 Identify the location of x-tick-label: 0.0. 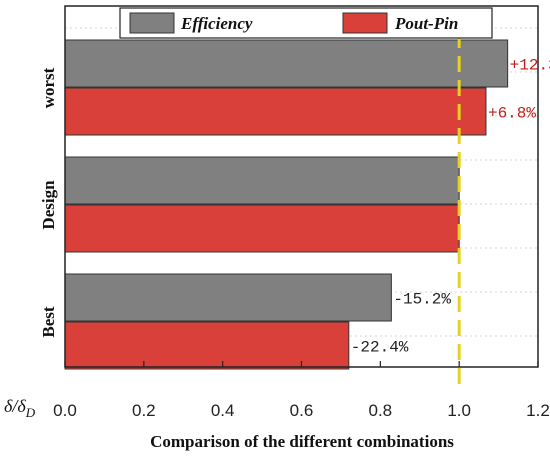
(65, 410).